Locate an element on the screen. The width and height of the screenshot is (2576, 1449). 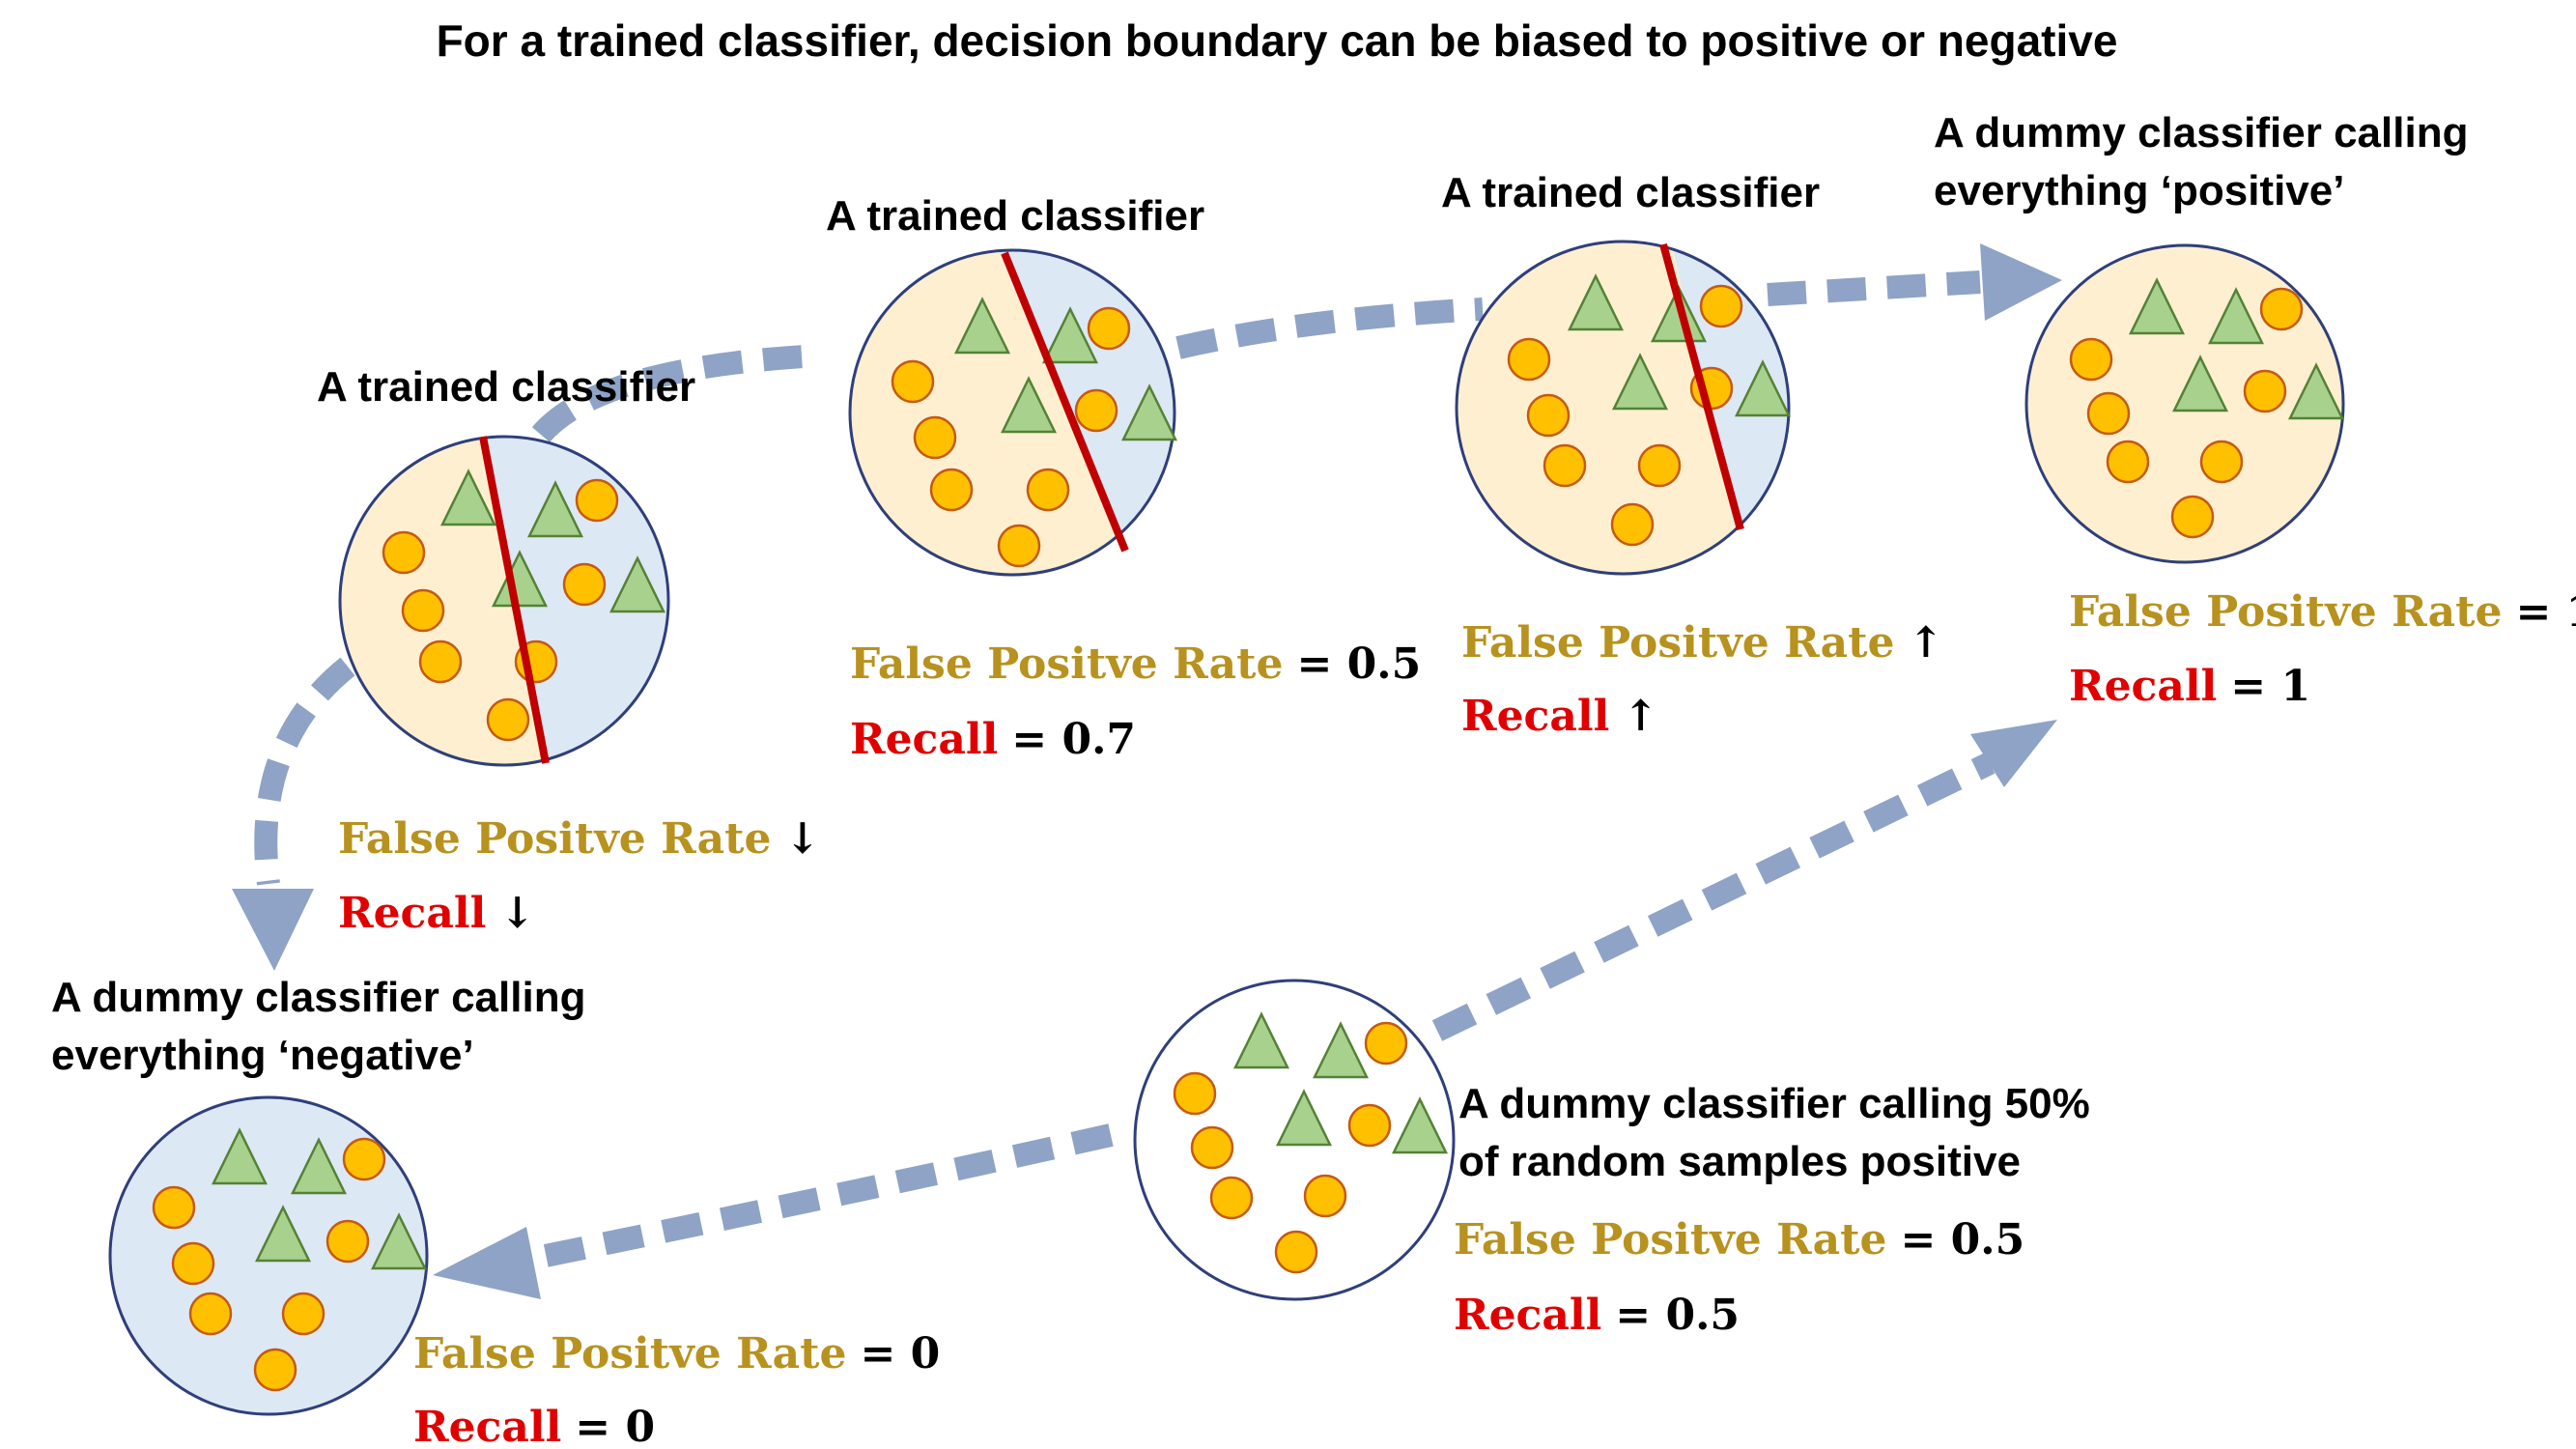
heading-trained-1: A trained classifier is located at coordinates (506, 387).